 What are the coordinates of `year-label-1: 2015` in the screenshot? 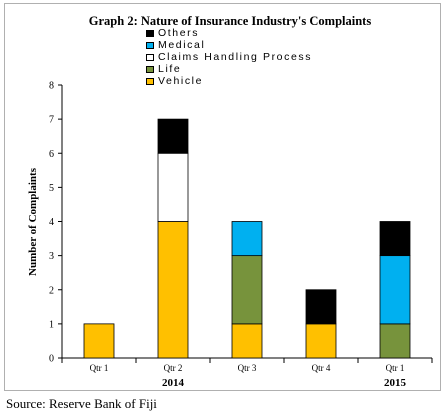 It's located at (395, 383).